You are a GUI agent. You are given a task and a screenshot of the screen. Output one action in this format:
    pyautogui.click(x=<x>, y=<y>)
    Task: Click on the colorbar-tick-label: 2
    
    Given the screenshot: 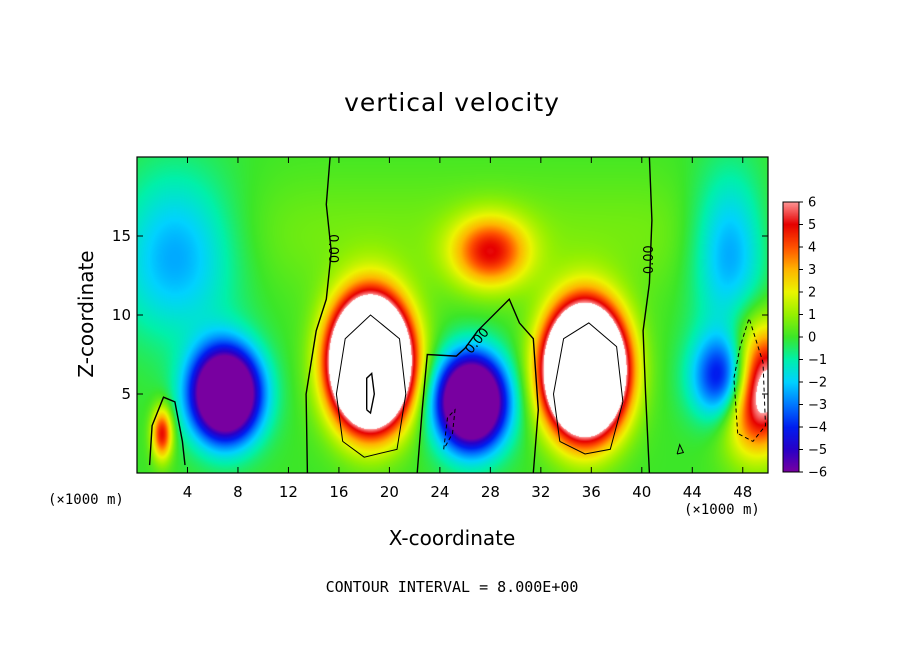 What is the action you would take?
    pyautogui.click(x=812, y=293)
    